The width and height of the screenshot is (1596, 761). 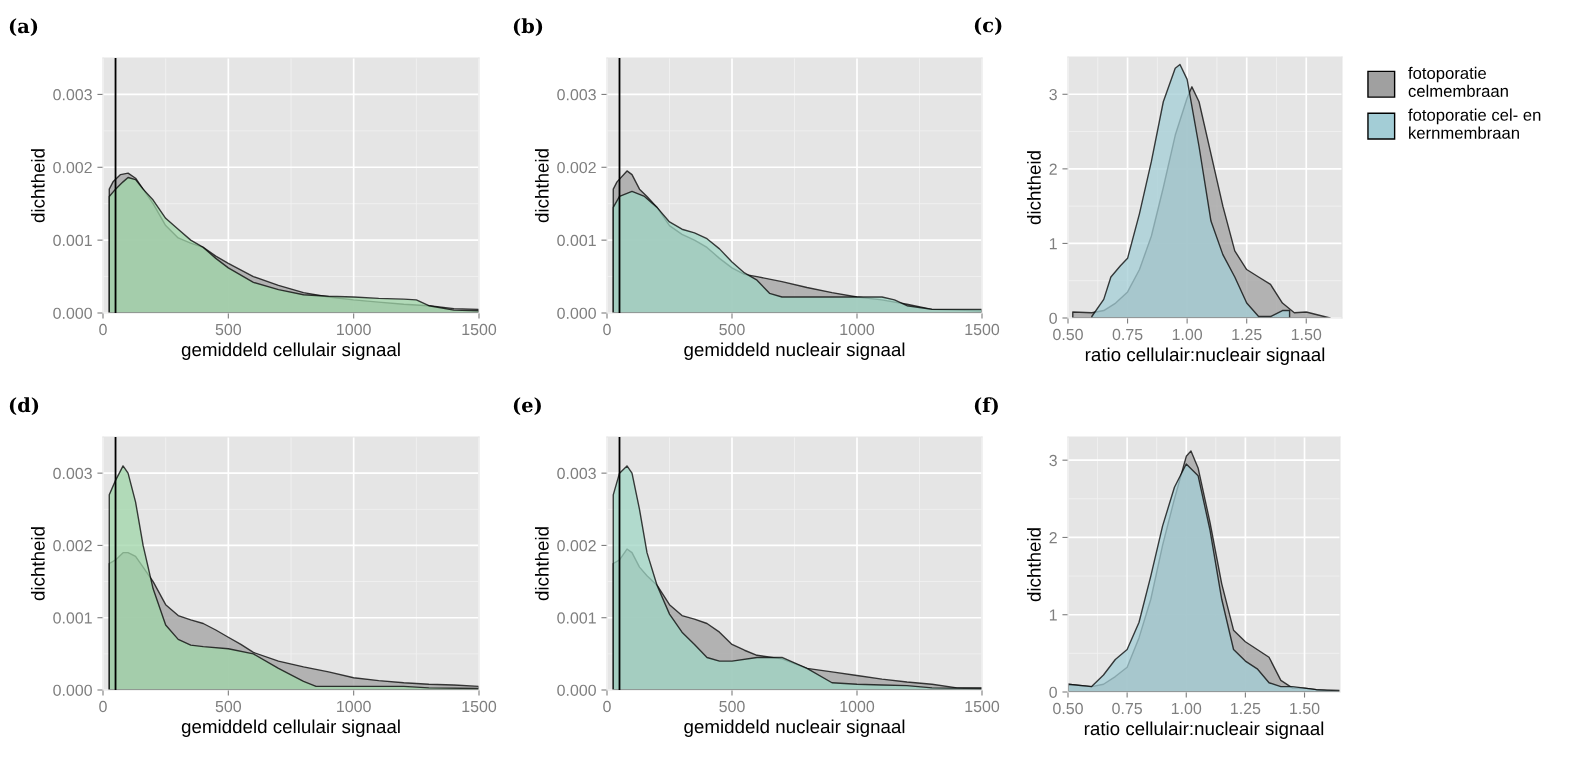 I want to click on legend-label: fotoporatie cel- en kernmembraan, so click(x=1474, y=123).